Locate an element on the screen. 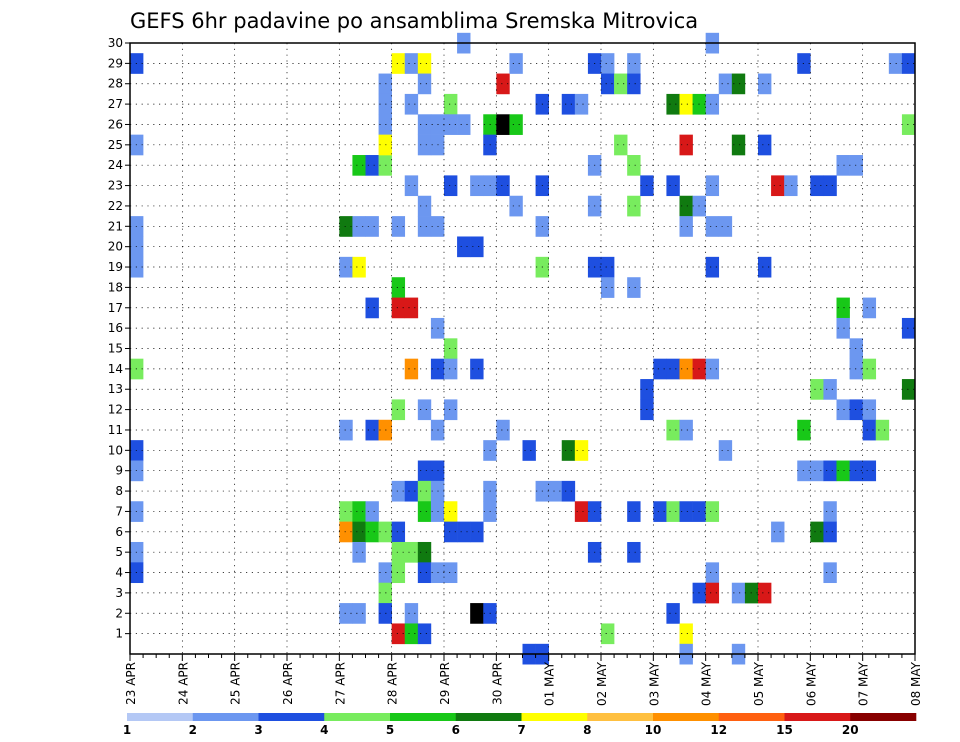 The height and width of the screenshot is (742, 960). legend-label: 4 is located at coordinates (324, 730).